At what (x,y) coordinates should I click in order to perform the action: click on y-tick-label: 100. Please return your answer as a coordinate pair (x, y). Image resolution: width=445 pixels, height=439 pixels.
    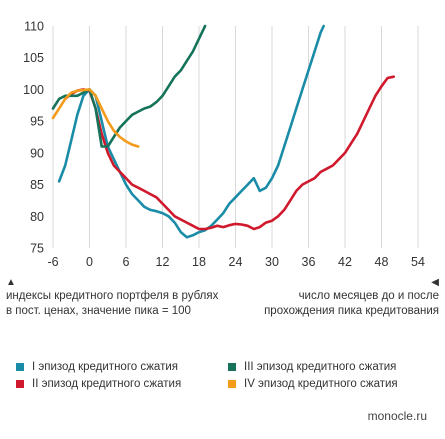
    Looking at the image, I should click on (33, 90).